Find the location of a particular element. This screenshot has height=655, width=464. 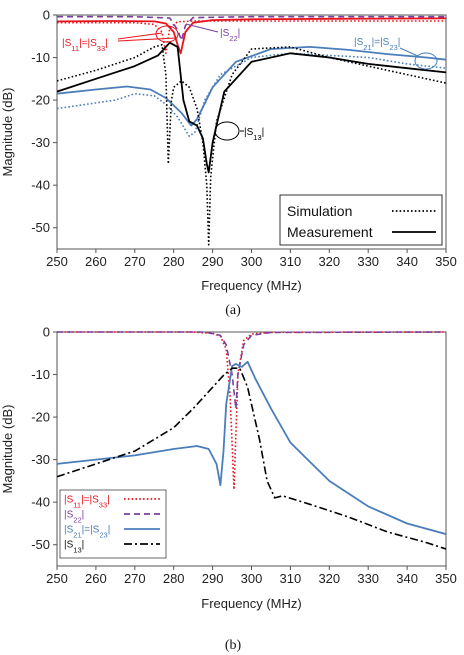

legend: |S11|=|S33||S22||S21|=|S23||S13| is located at coordinates (113, 524).